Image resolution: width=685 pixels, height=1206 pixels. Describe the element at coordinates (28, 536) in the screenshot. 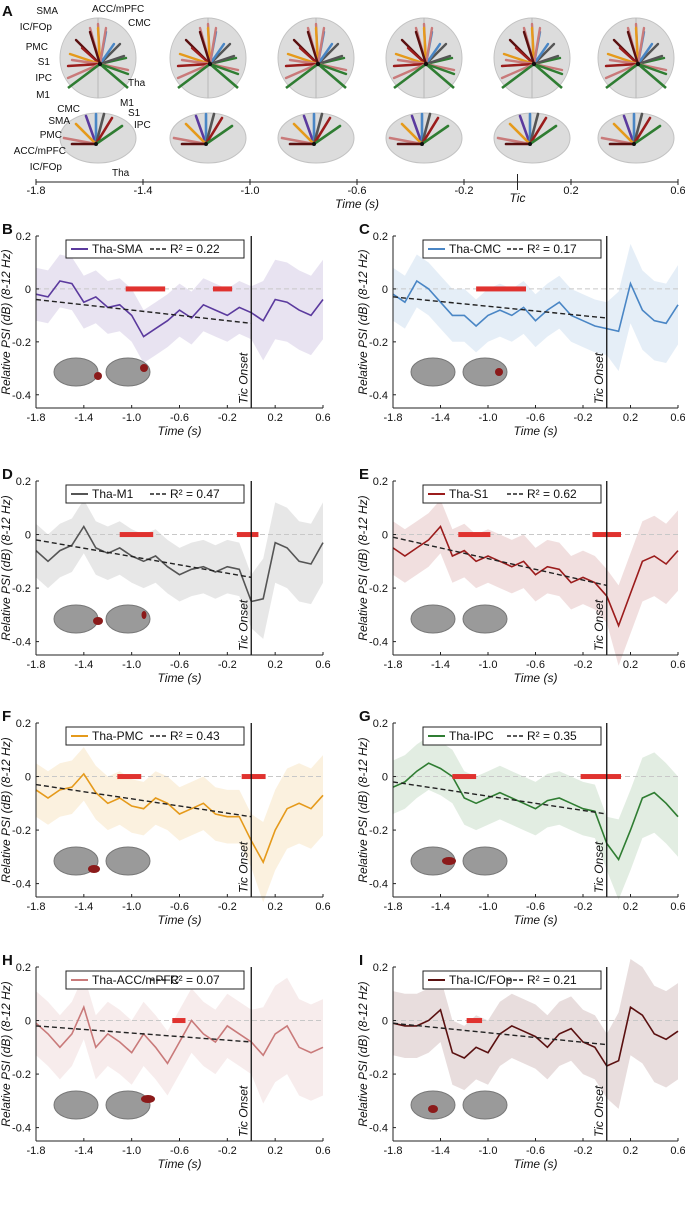

I see `y-tick-label: 0` at that location.